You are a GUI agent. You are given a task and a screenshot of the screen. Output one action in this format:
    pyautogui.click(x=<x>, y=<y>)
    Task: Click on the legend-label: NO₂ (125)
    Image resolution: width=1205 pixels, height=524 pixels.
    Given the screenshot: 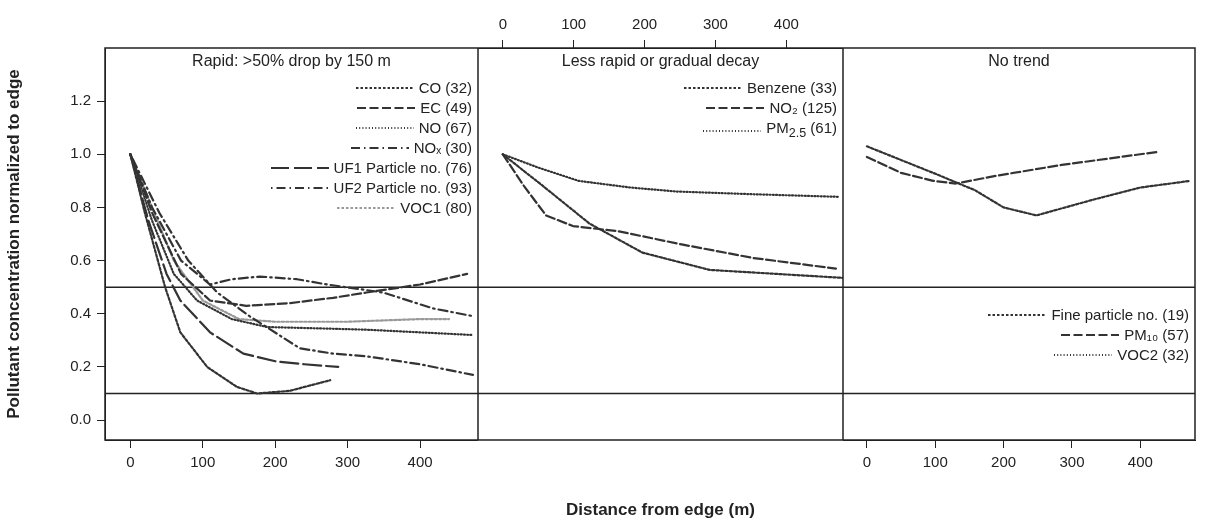 What is the action you would take?
    pyautogui.click(x=803, y=108)
    